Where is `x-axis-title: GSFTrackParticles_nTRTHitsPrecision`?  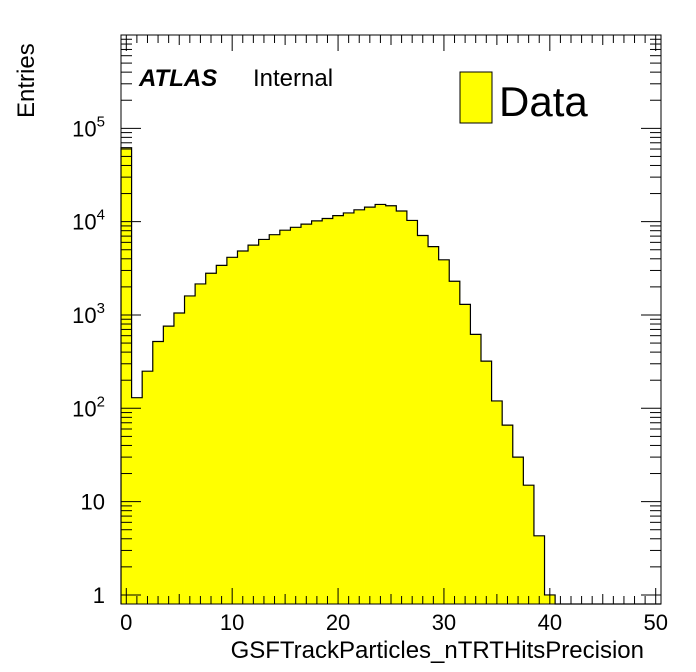
x-axis-title: GSFTrackParticles_nTRTHitsPrecision is located at coordinates (437, 650).